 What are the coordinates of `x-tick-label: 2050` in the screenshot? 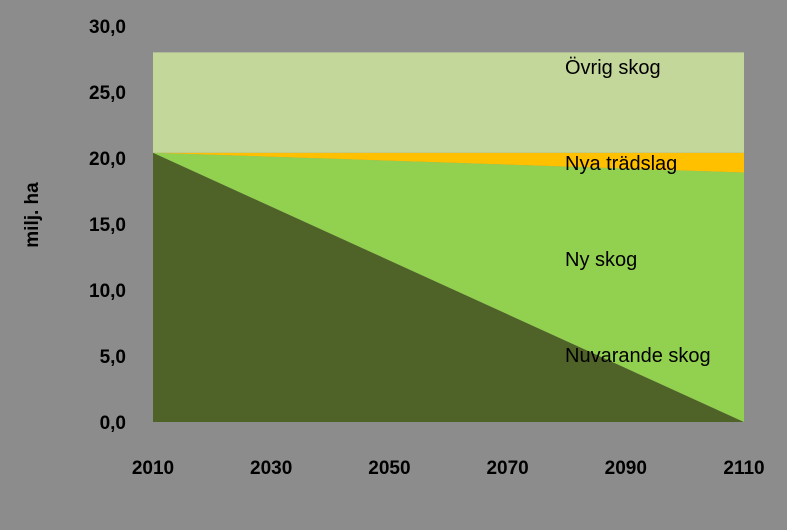 It's located at (389, 468).